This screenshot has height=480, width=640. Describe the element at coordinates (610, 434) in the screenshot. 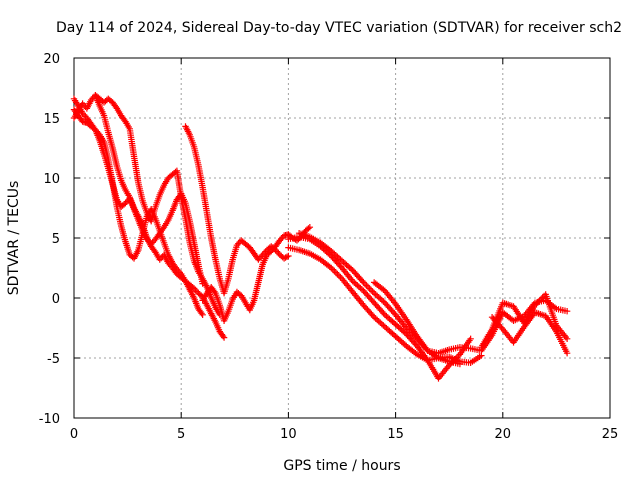

I see `x-tick-label: 25` at that location.